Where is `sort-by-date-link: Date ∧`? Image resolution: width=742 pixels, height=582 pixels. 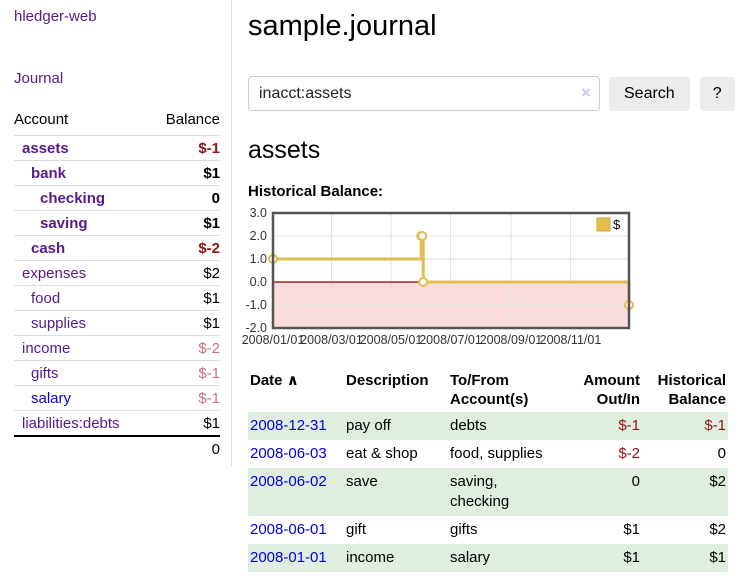 sort-by-date-link: Date ∧ is located at coordinates (274, 380).